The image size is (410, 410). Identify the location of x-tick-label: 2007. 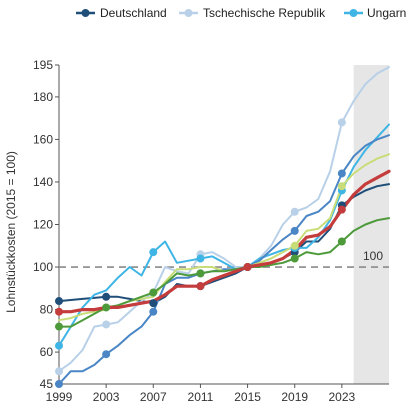
(153, 397).